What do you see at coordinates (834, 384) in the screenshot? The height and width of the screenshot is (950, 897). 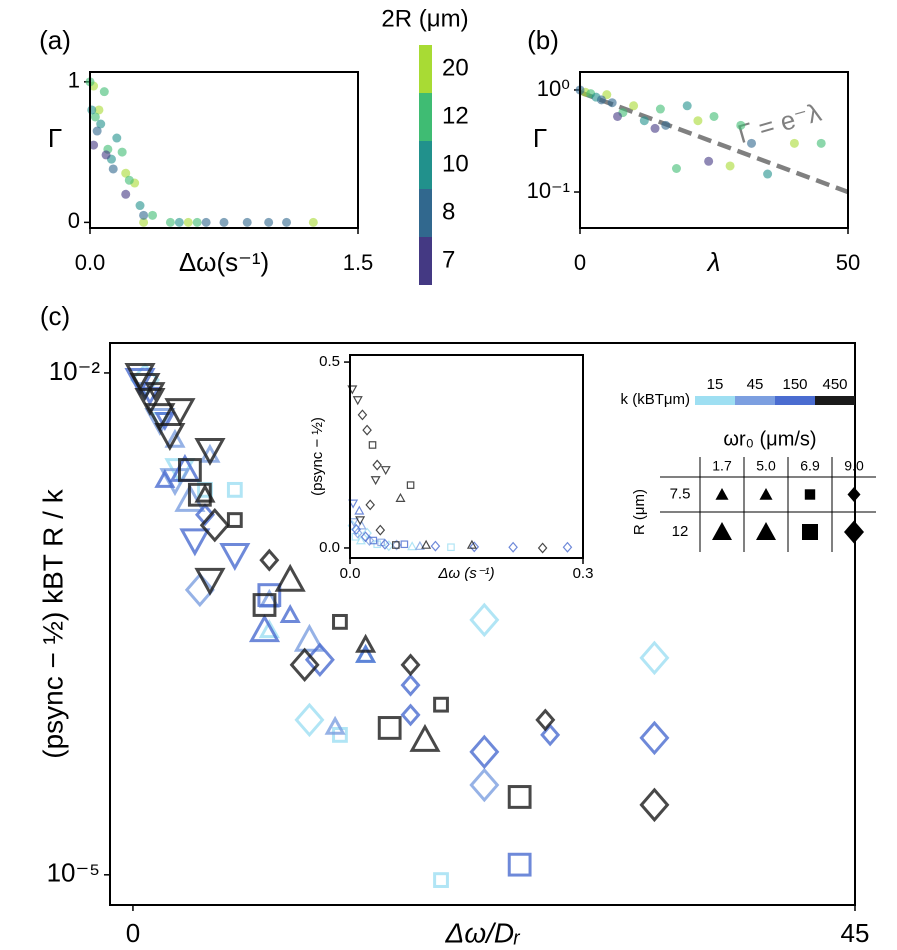 I see `colorbar-label: 450` at bounding box center [834, 384].